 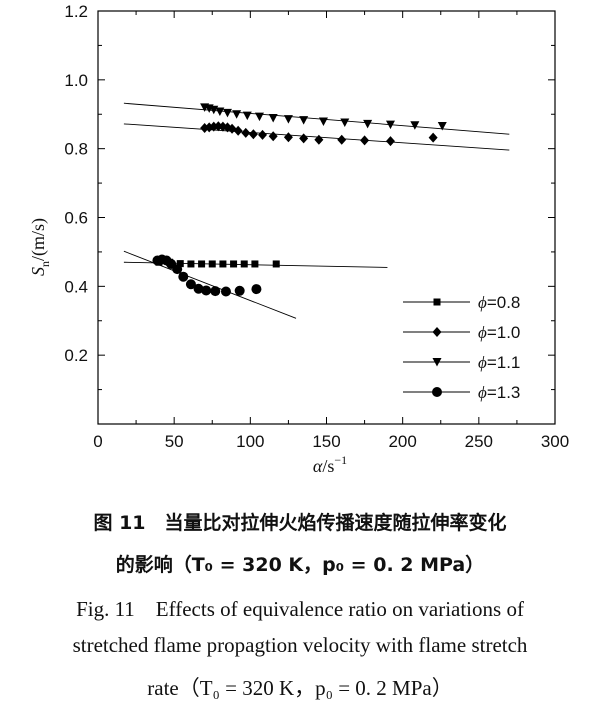 I want to click on y-tick-label: 0.6, so click(x=76, y=218).